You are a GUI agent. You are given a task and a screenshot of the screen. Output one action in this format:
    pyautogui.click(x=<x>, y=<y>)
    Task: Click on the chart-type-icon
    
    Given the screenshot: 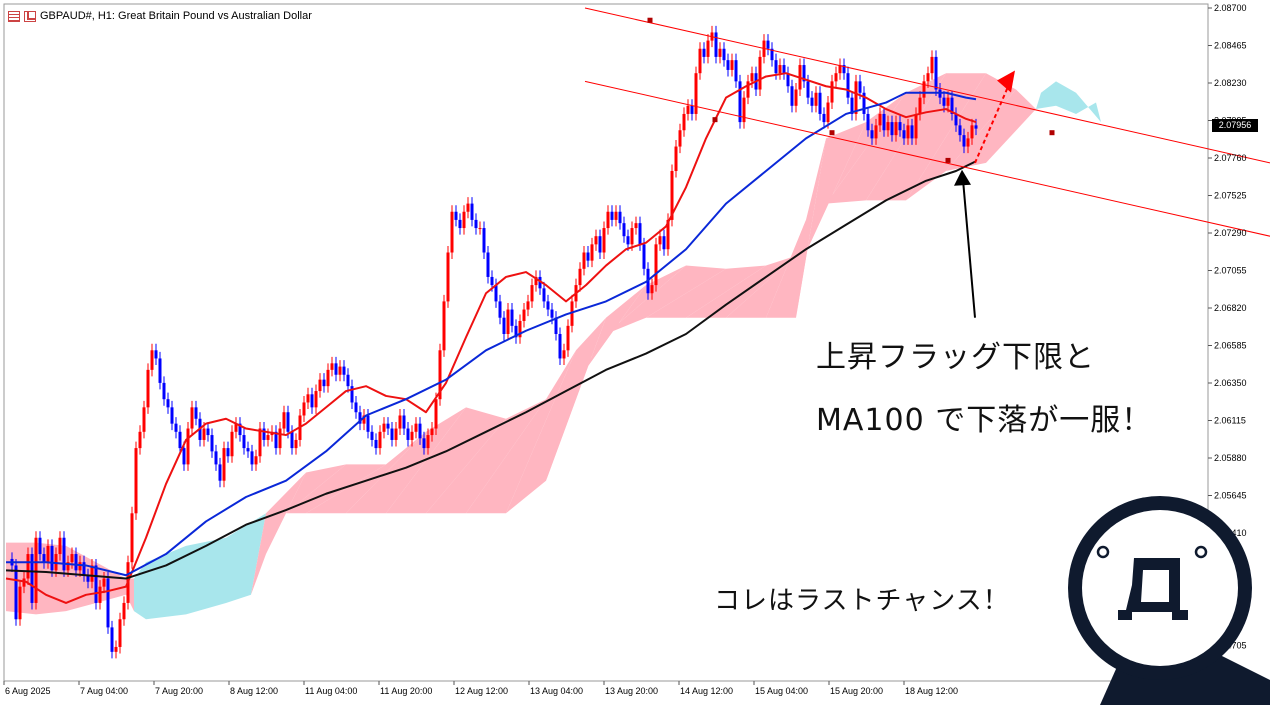 What is the action you would take?
    pyautogui.click(x=30, y=16)
    